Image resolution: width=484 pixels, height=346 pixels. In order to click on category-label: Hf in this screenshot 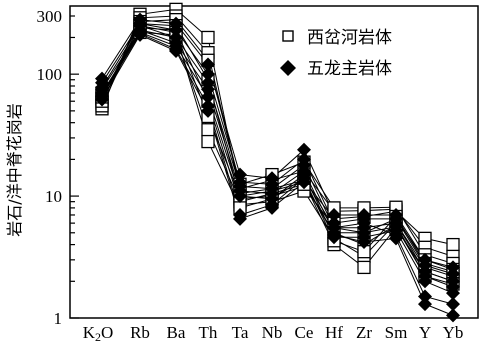, I will do `click(334, 332)`.